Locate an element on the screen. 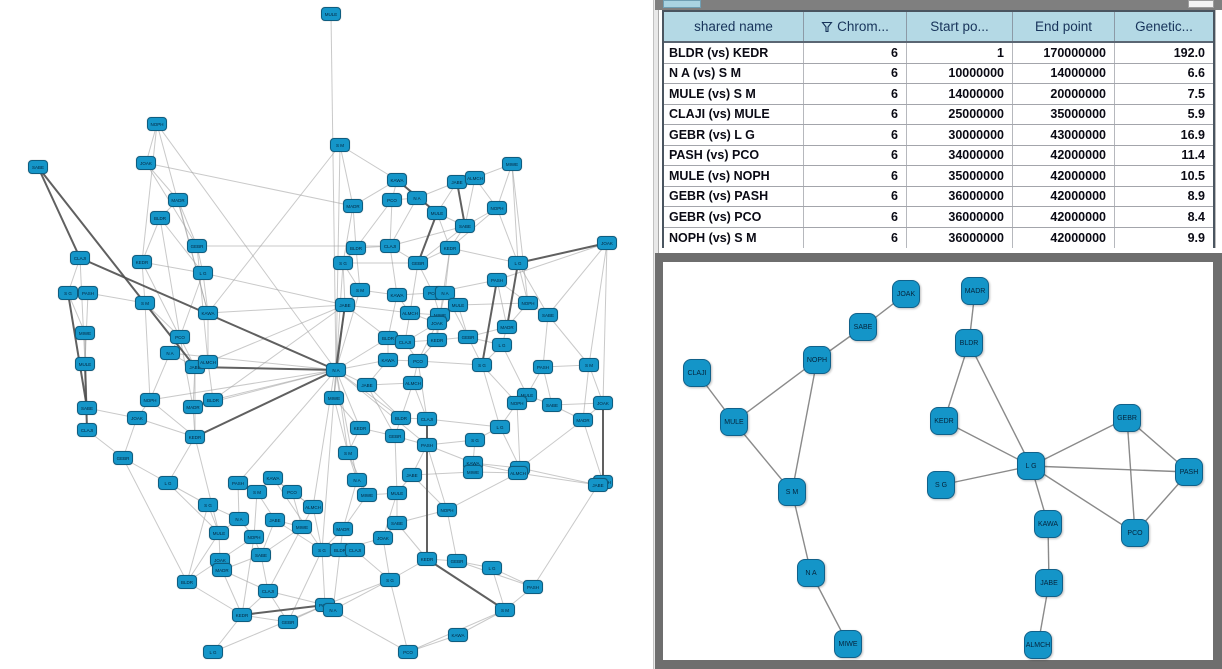 This screenshot has height=669, width=1222. subnetwork-node-claji: CLAJI is located at coordinates (697, 373).